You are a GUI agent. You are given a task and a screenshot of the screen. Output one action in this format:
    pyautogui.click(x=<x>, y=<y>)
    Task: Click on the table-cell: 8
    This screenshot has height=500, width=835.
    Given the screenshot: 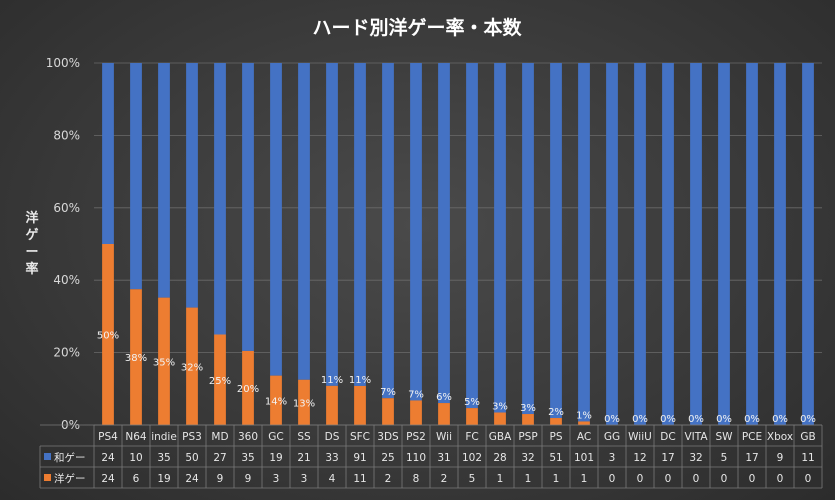 What is the action you would take?
    pyautogui.click(x=416, y=479)
    